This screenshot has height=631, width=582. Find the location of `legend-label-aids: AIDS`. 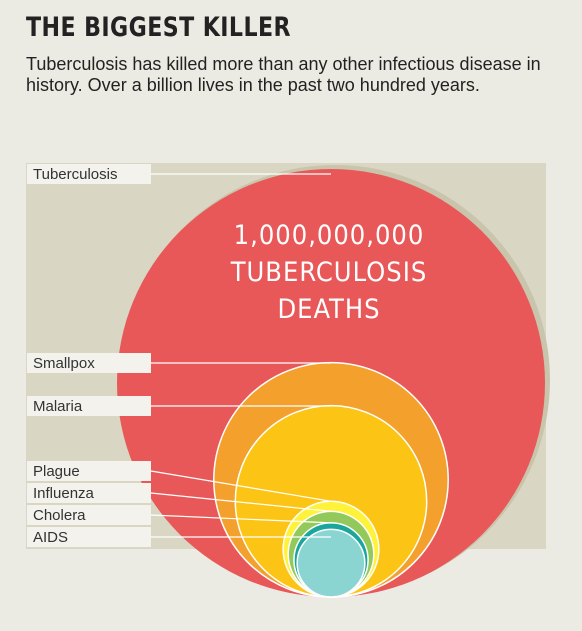

legend-label-aids: AIDS is located at coordinates (179, 537).